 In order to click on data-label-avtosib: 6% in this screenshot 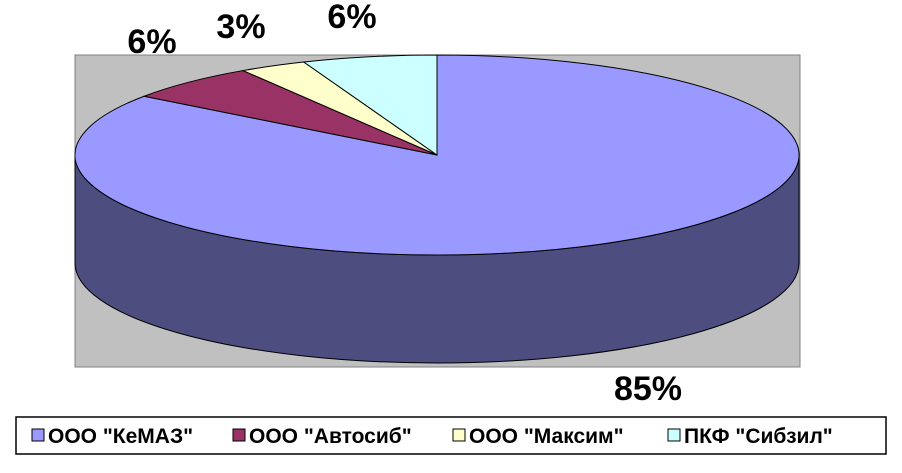, I will do `click(151, 42)`.